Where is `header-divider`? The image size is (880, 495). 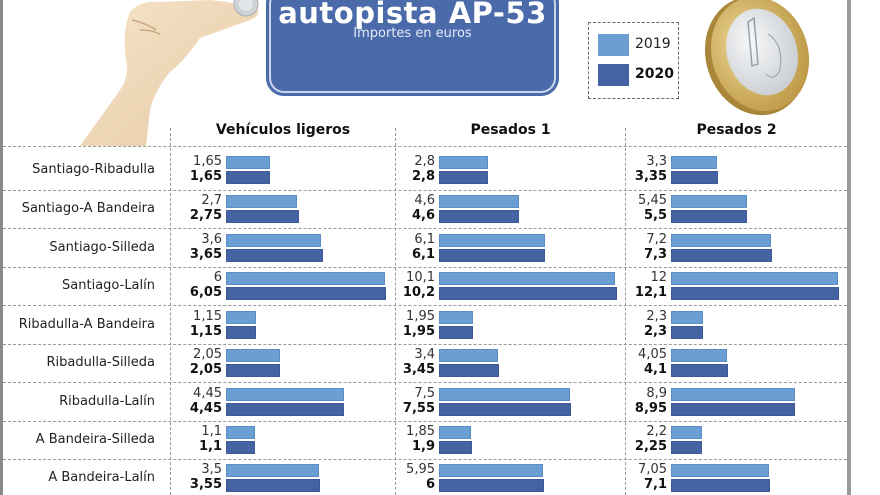
header-divider is located at coordinates (425, 146).